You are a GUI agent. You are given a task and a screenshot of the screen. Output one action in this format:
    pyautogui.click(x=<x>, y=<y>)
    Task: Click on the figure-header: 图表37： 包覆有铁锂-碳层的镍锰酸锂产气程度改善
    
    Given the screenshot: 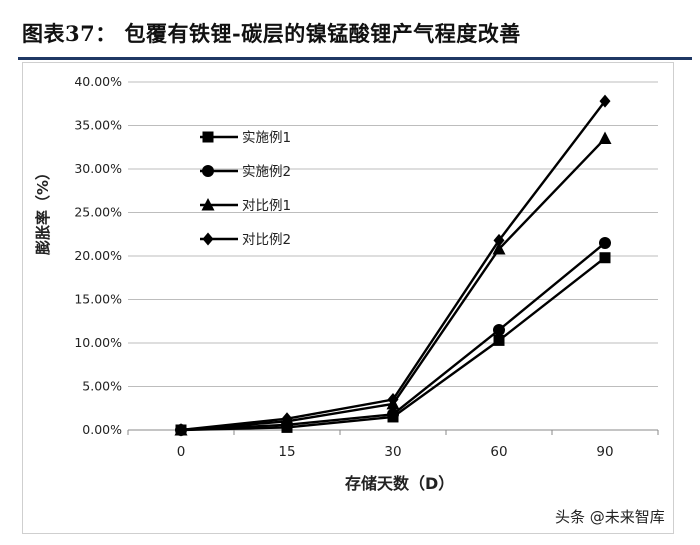 What is the action you would take?
    pyautogui.click(x=355, y=37)
    